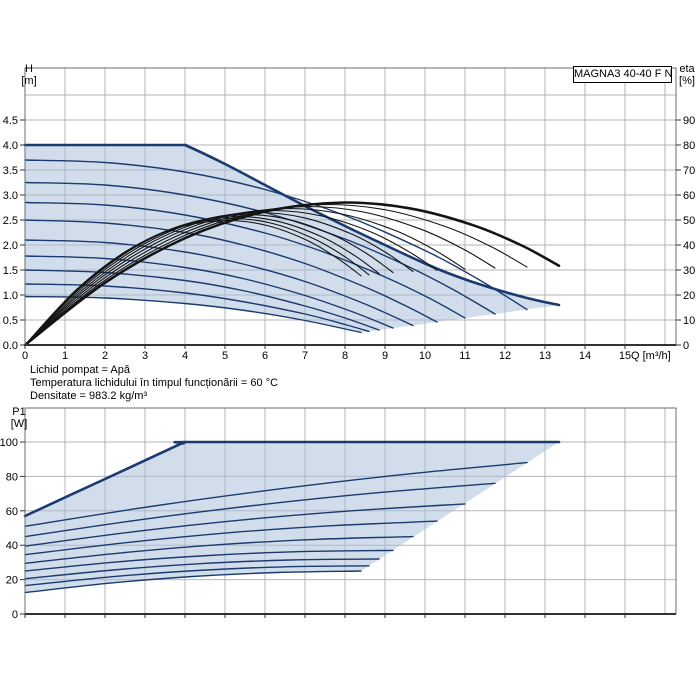 This screenshot has width=700, height=700. What do you see at coordinates (505, 356) in the screenshot?
I see `head-chart-x-tick-label: 12` at bounding box center [505, 356].